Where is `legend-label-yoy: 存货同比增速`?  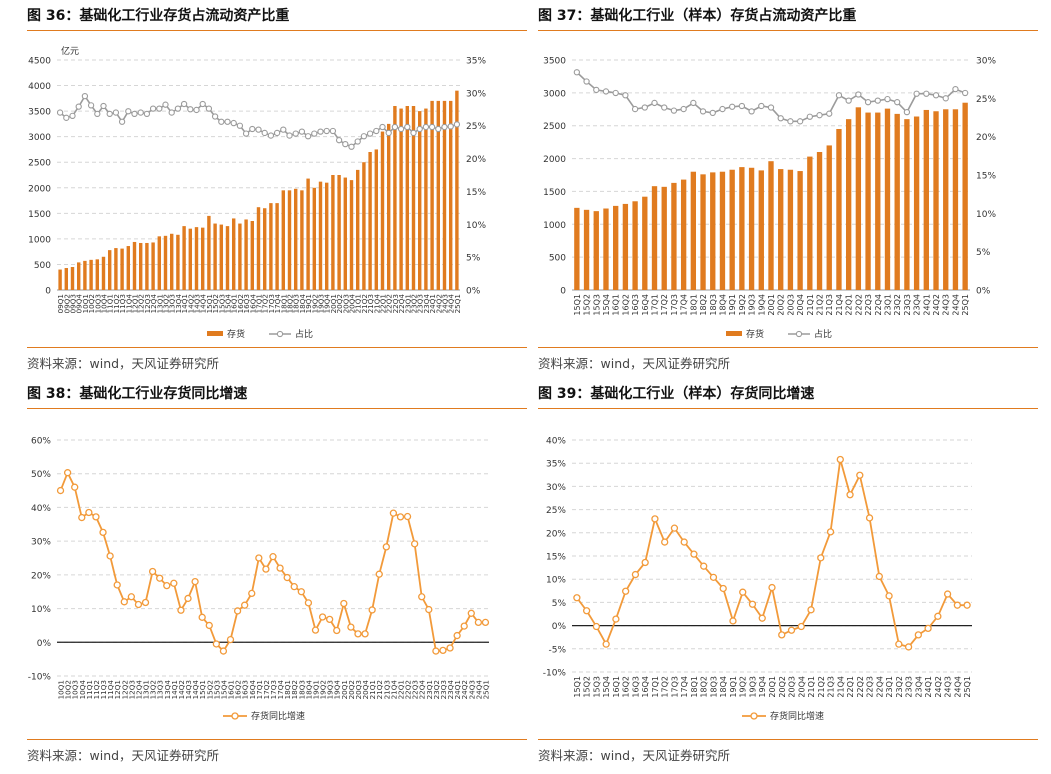 legend-label-yoy: 存货同比增速 is located at coordinates (278, 716).